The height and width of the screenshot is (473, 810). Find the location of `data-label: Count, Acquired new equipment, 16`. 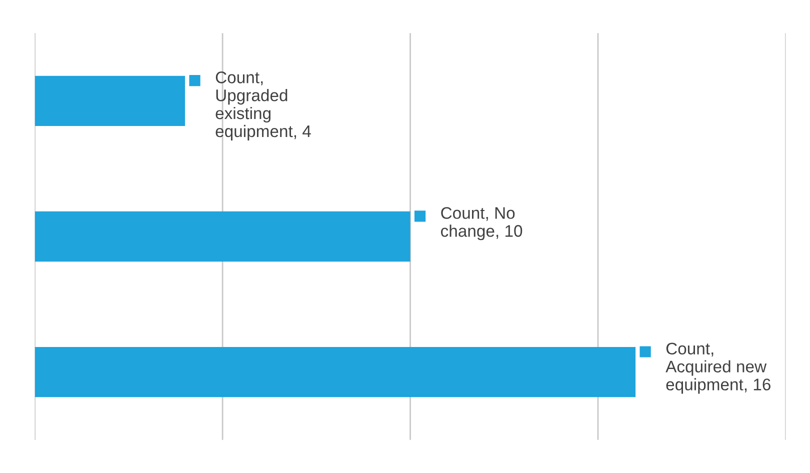

data-label: Count, Acquired new equipment, 16 is located at coordinates (718, 368).